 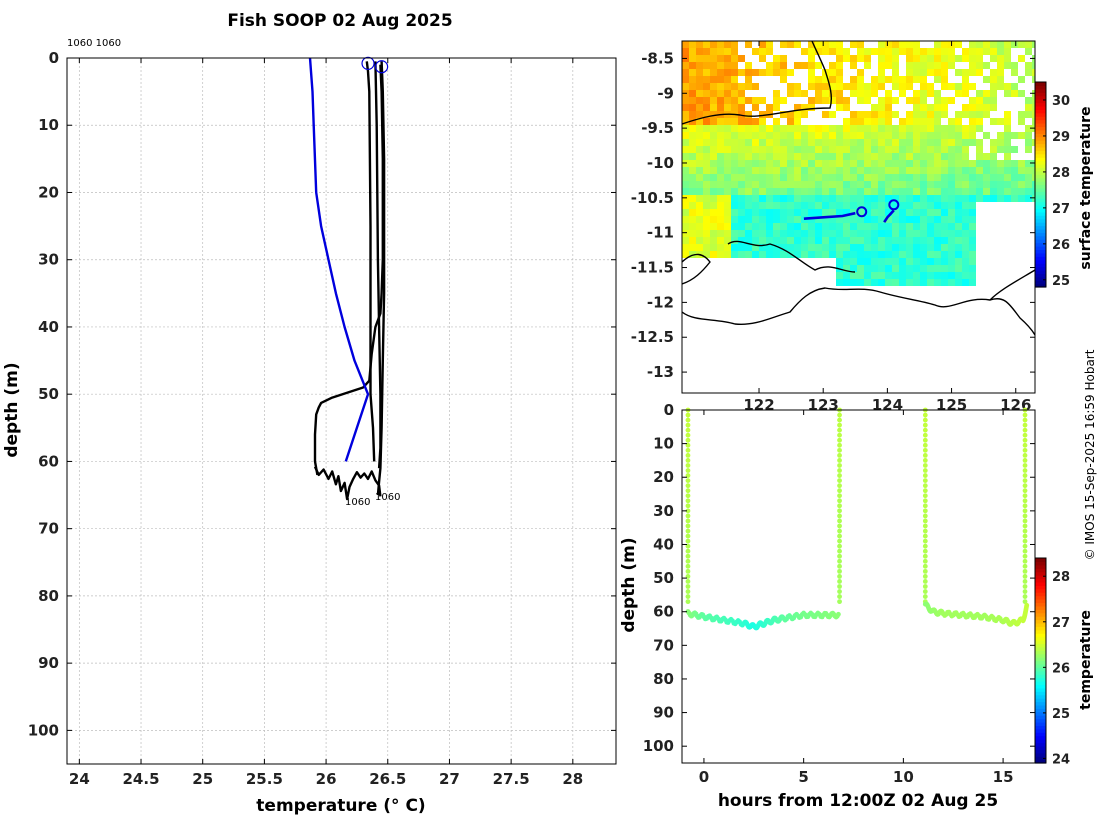 What do you see at coordinates (326, 779) in the screenshot?
I see `profile-x-tick-label: 26` at bounding box center [326, 779].